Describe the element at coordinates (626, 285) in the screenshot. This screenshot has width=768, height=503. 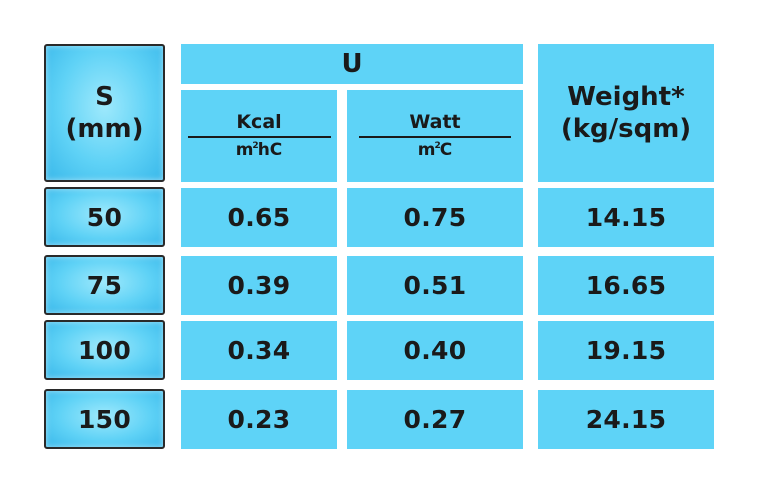
I see `weight-cell-row-2: 16.65` at that location.